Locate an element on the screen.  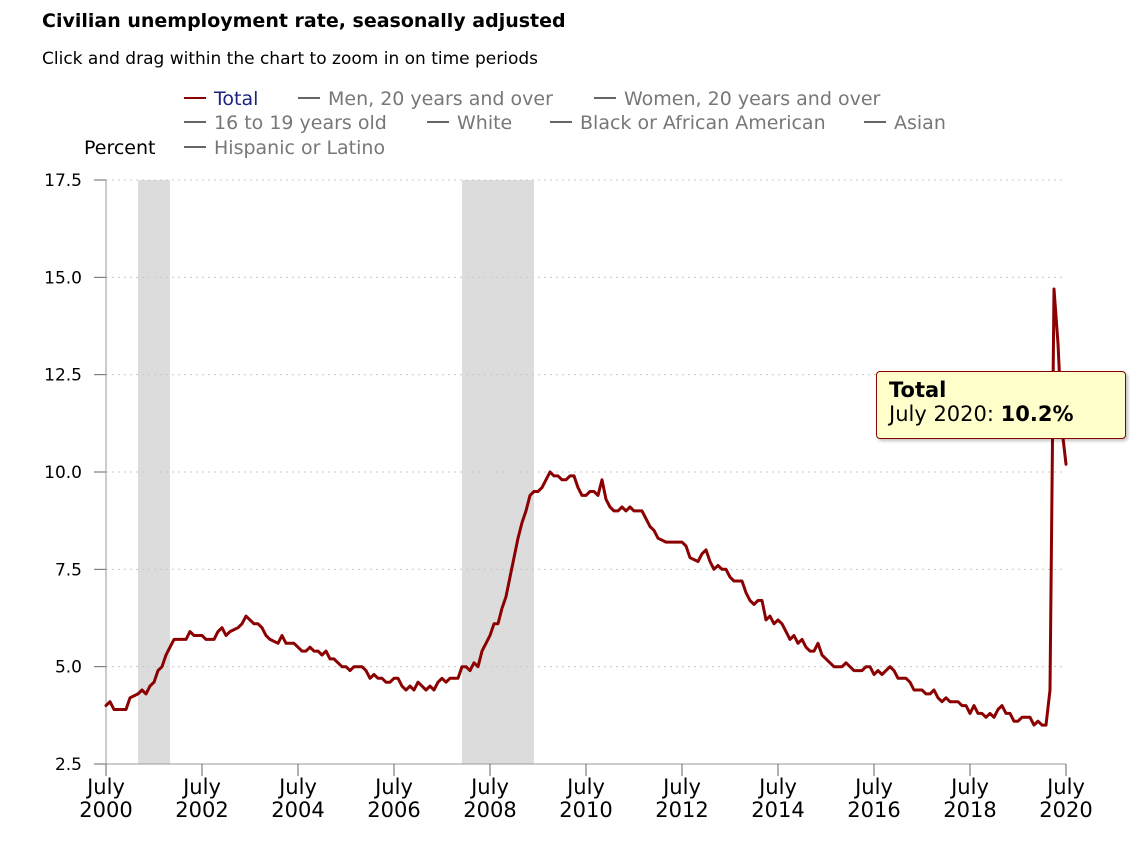
y-tick-label: 12.5 is located at coordinates (63, 376).